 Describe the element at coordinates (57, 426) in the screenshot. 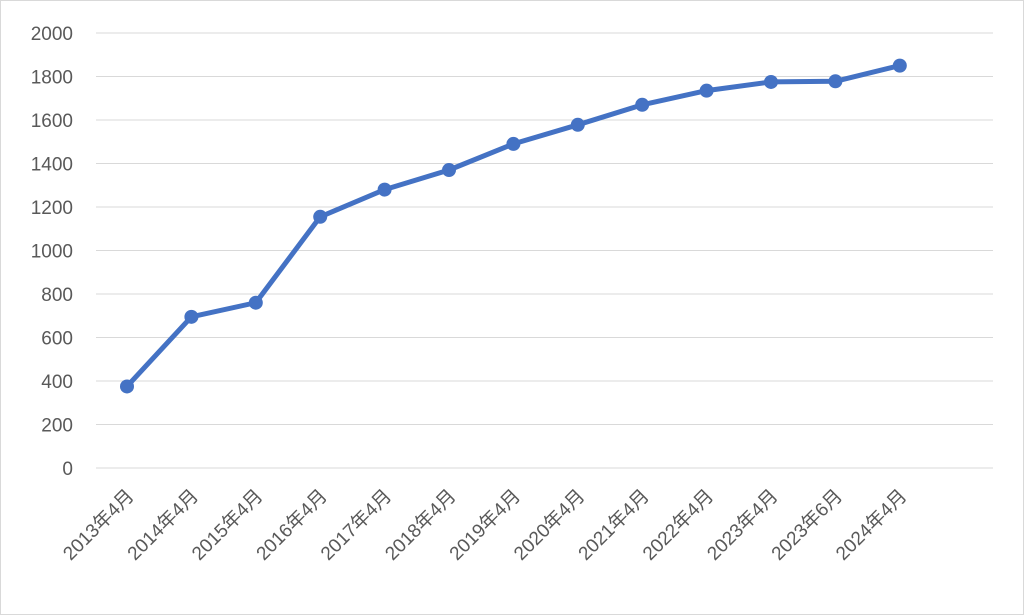

I see `y-tick-label: 200` at that location.